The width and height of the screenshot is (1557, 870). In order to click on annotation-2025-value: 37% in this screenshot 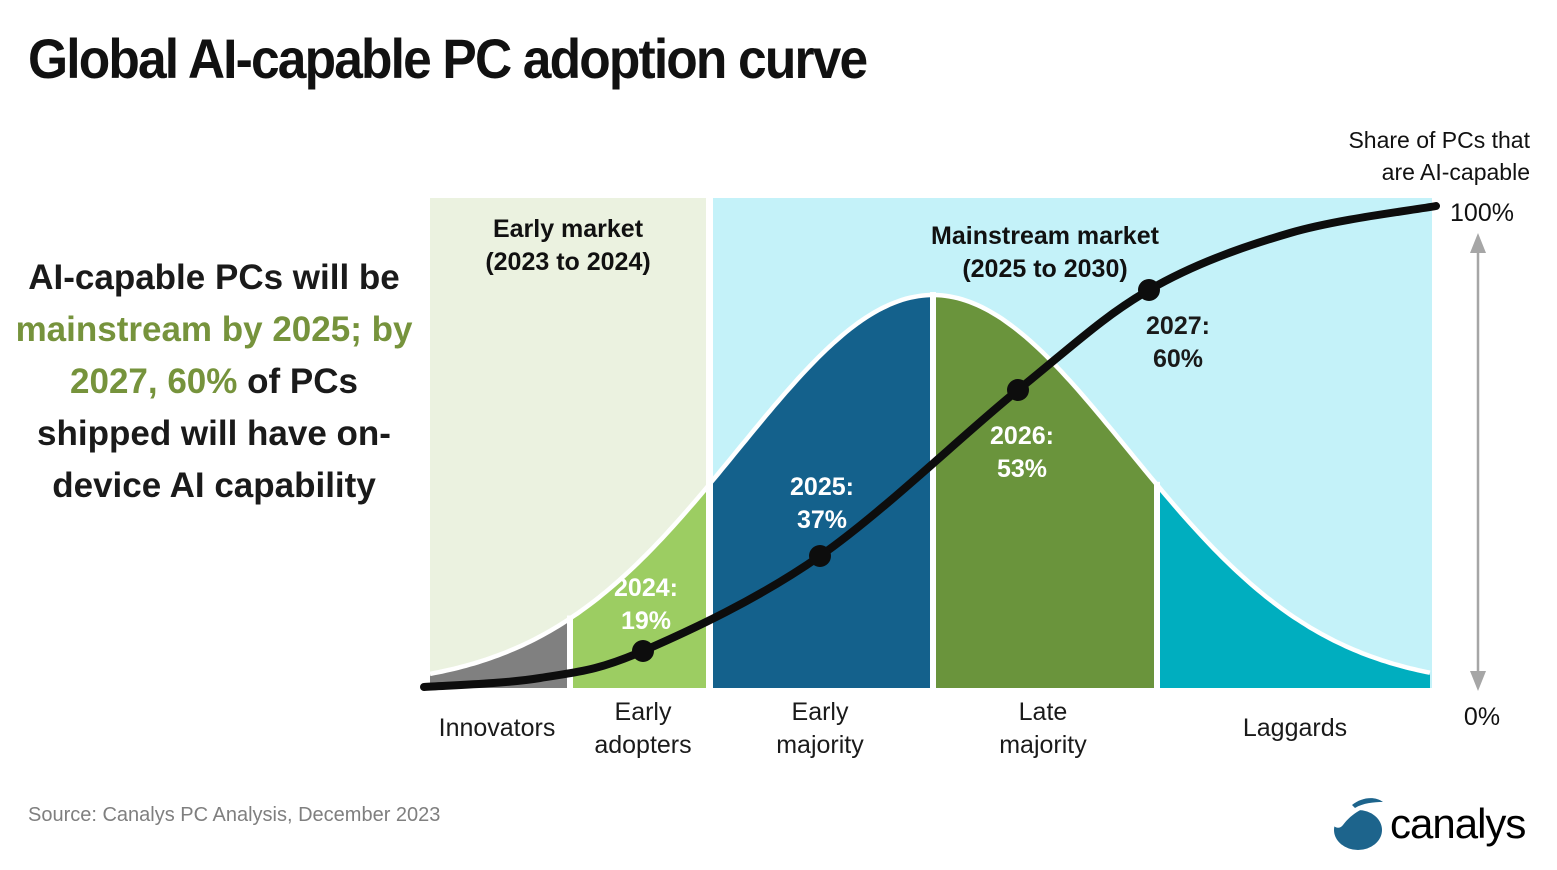, I will do `click(822, 520)`.